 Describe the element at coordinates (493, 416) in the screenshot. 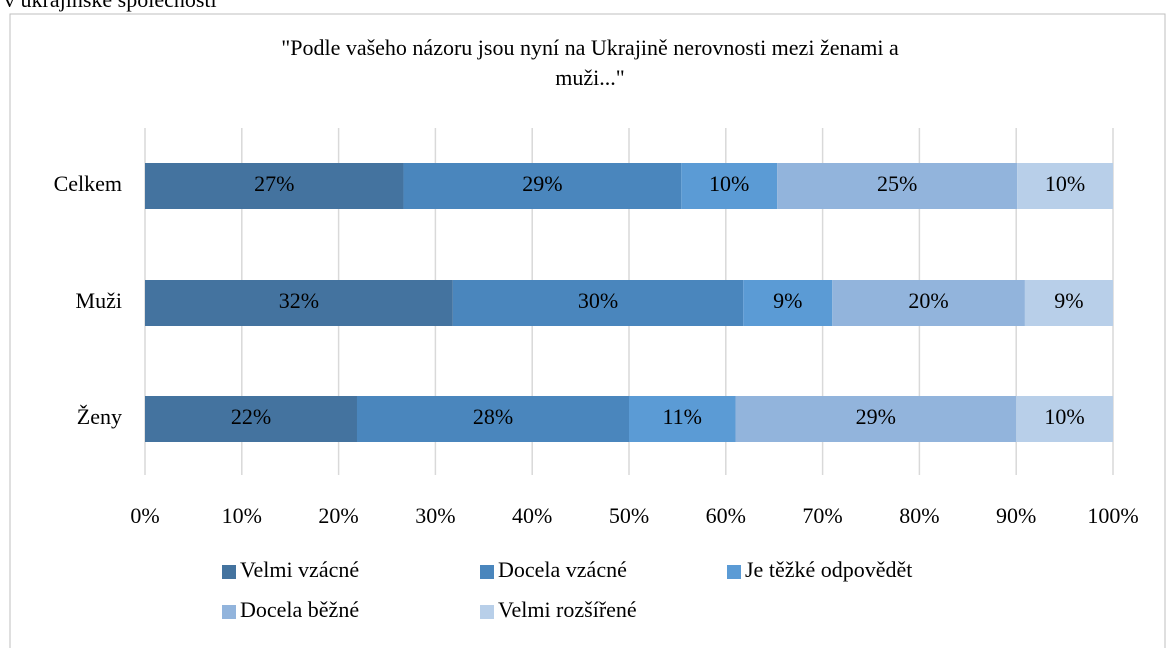

I see `data-label: 28%` at that location.